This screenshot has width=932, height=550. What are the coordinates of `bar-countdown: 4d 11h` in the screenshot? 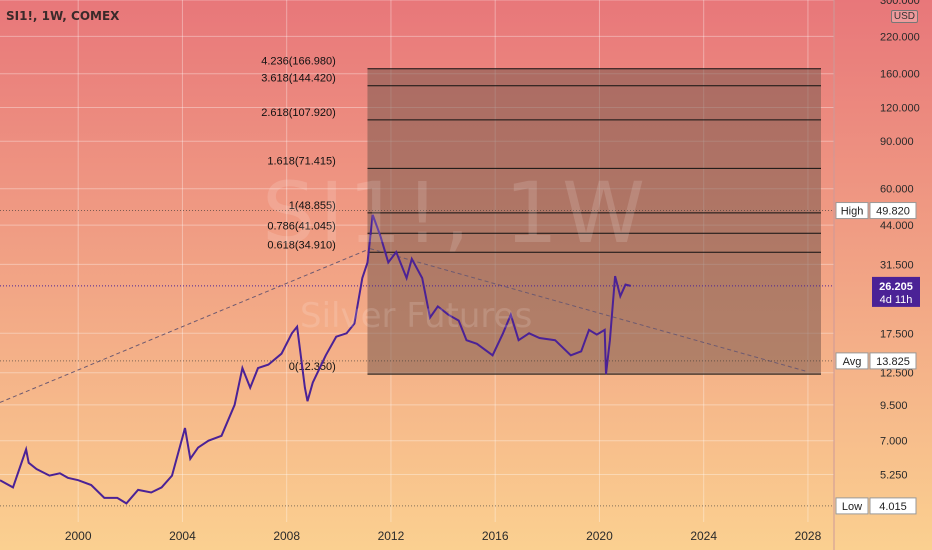 It's located at (896, 300).